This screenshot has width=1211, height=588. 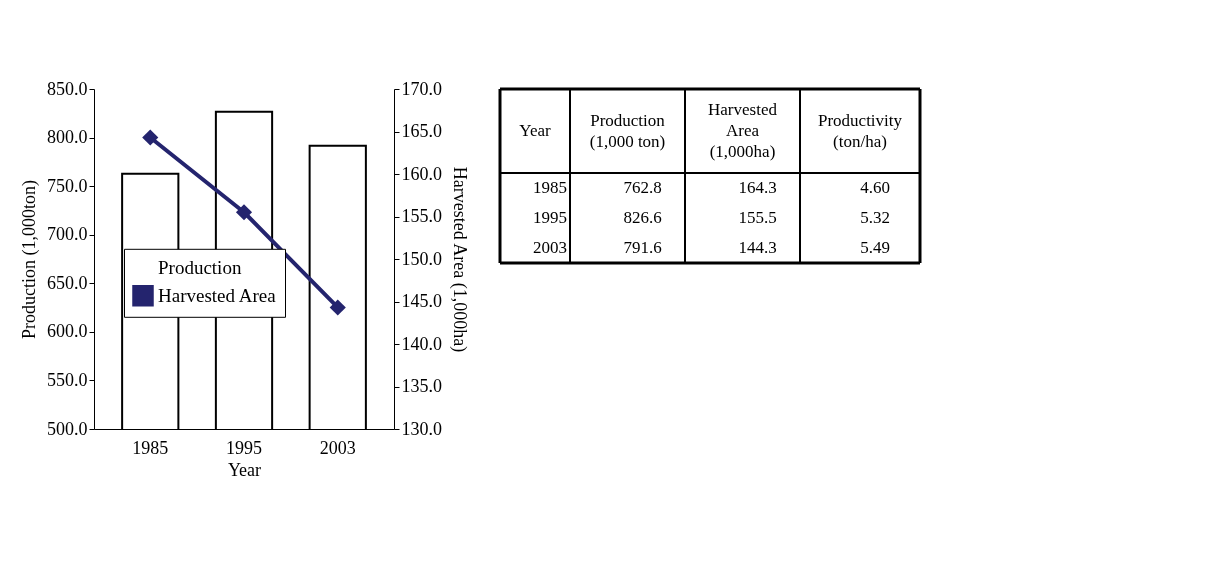 I want to click on x-tick-label: 1985, so click(x=150, y=447).